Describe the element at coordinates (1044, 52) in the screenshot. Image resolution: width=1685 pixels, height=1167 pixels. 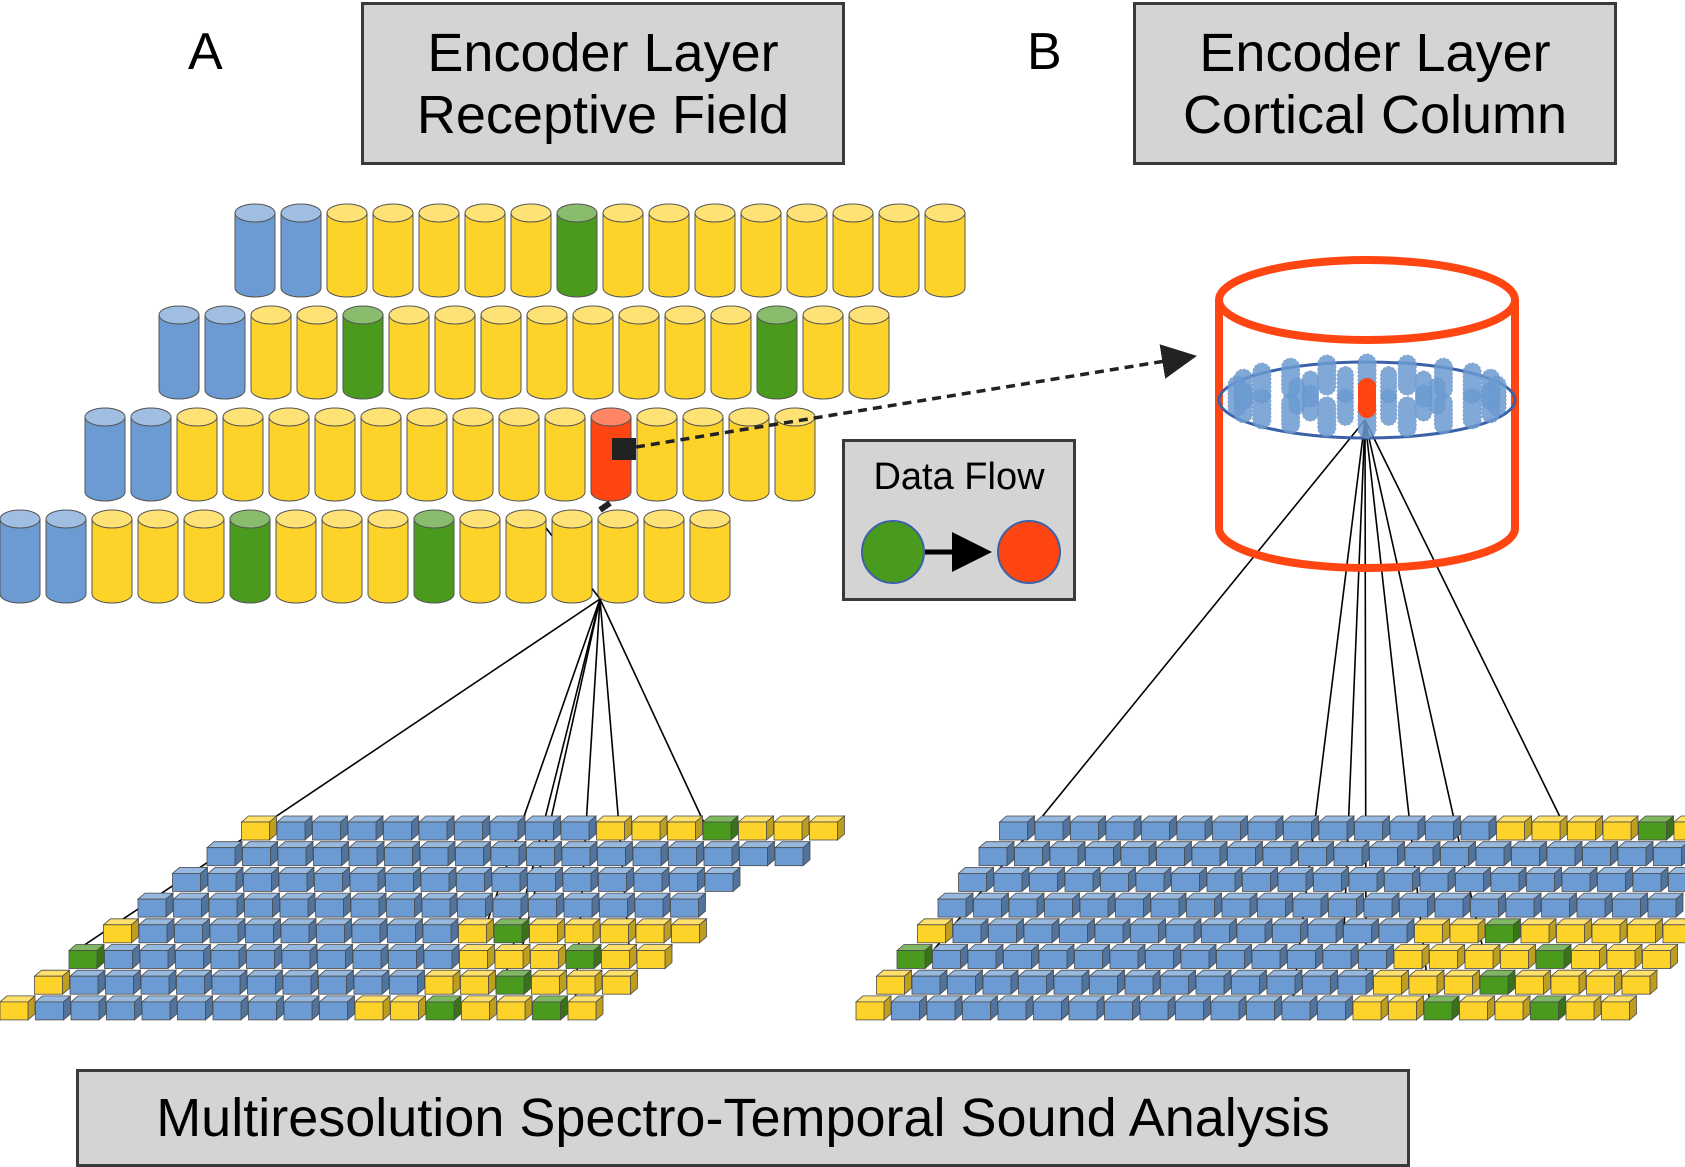
I see `panel-letter-b: B` at that location.